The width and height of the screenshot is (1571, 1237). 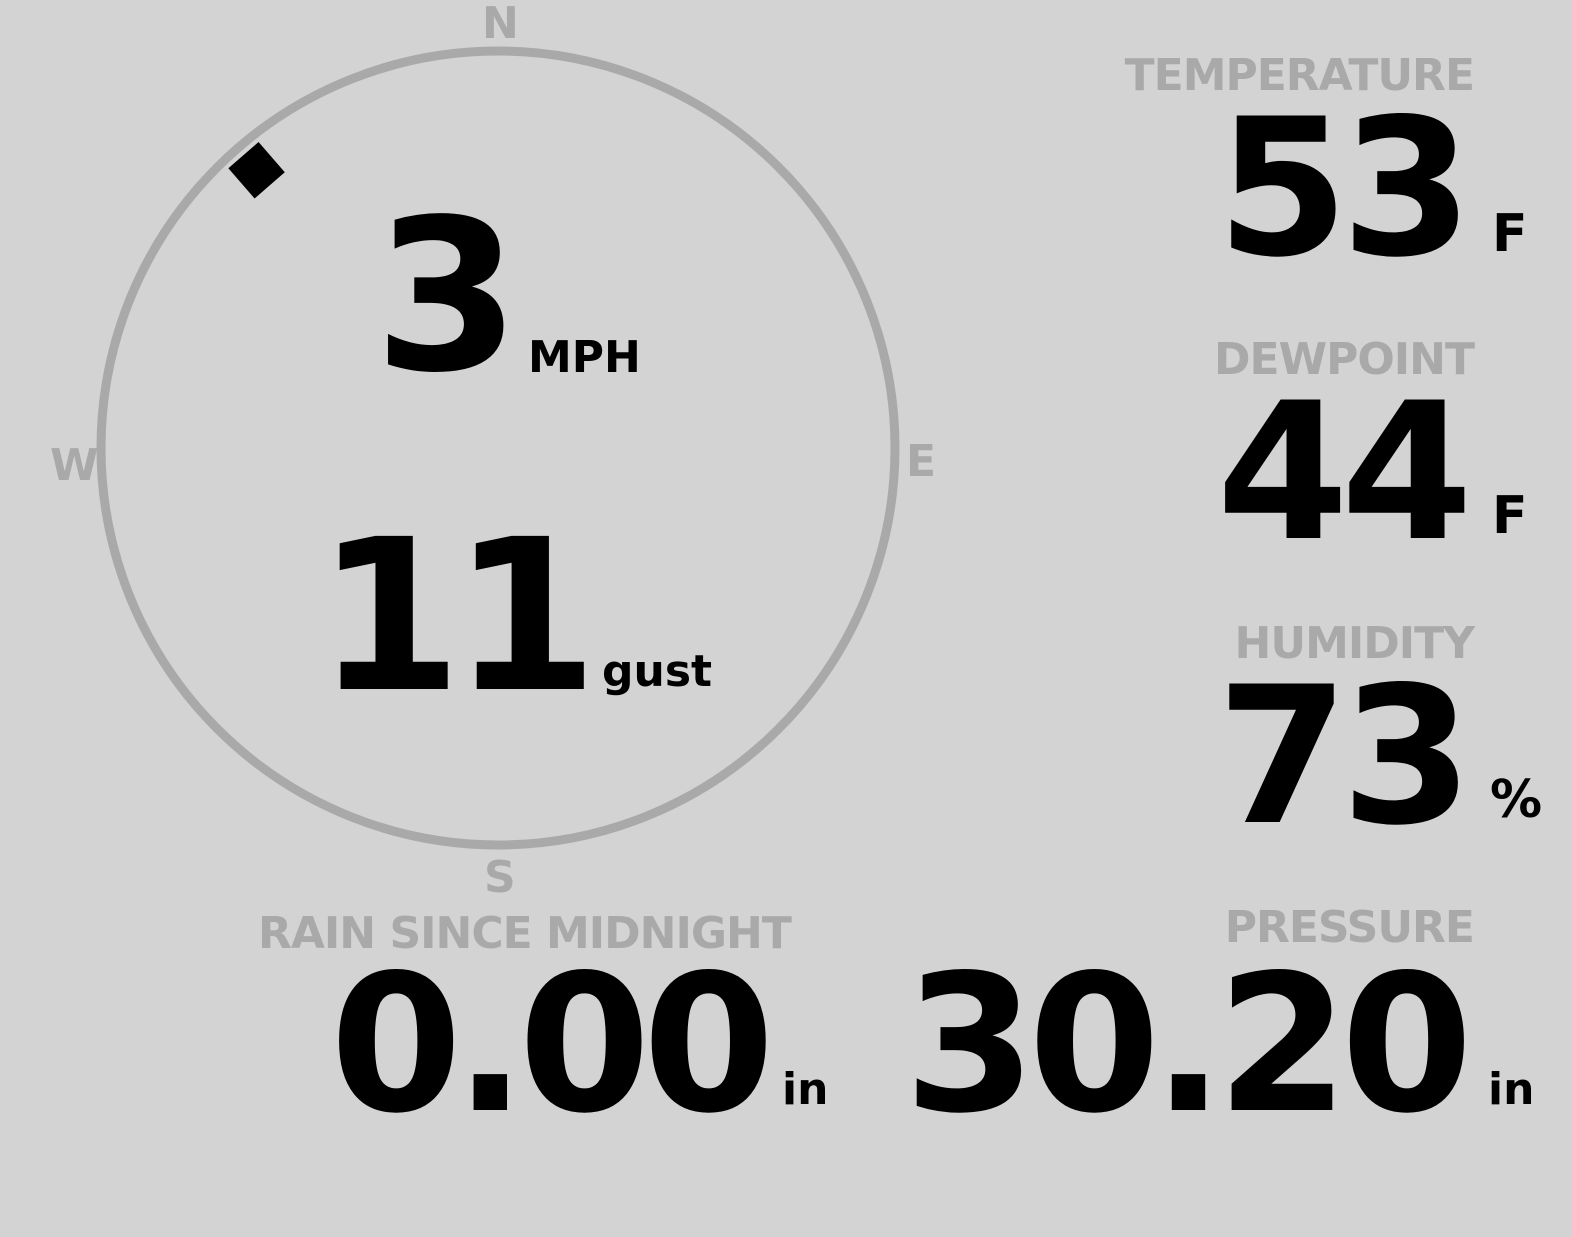 What do you see at coordinates (1516, 800) in the screenshot?
I see `humidity-unit: %` at bounding box center [1516, 800].